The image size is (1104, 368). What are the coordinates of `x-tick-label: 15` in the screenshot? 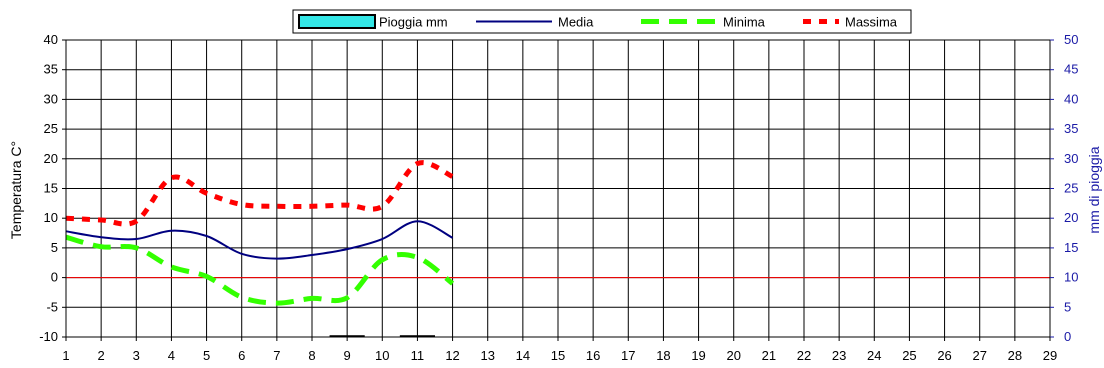 It's located at (558, 355).